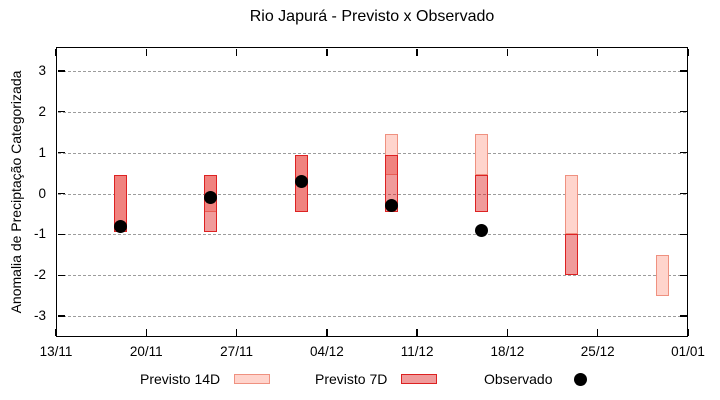 This screenshot has width=720, height=400. Describe the element at coordinates (56, 351) in the screenshot. I see `x-tick-label-13-11: 13/11` at that location.